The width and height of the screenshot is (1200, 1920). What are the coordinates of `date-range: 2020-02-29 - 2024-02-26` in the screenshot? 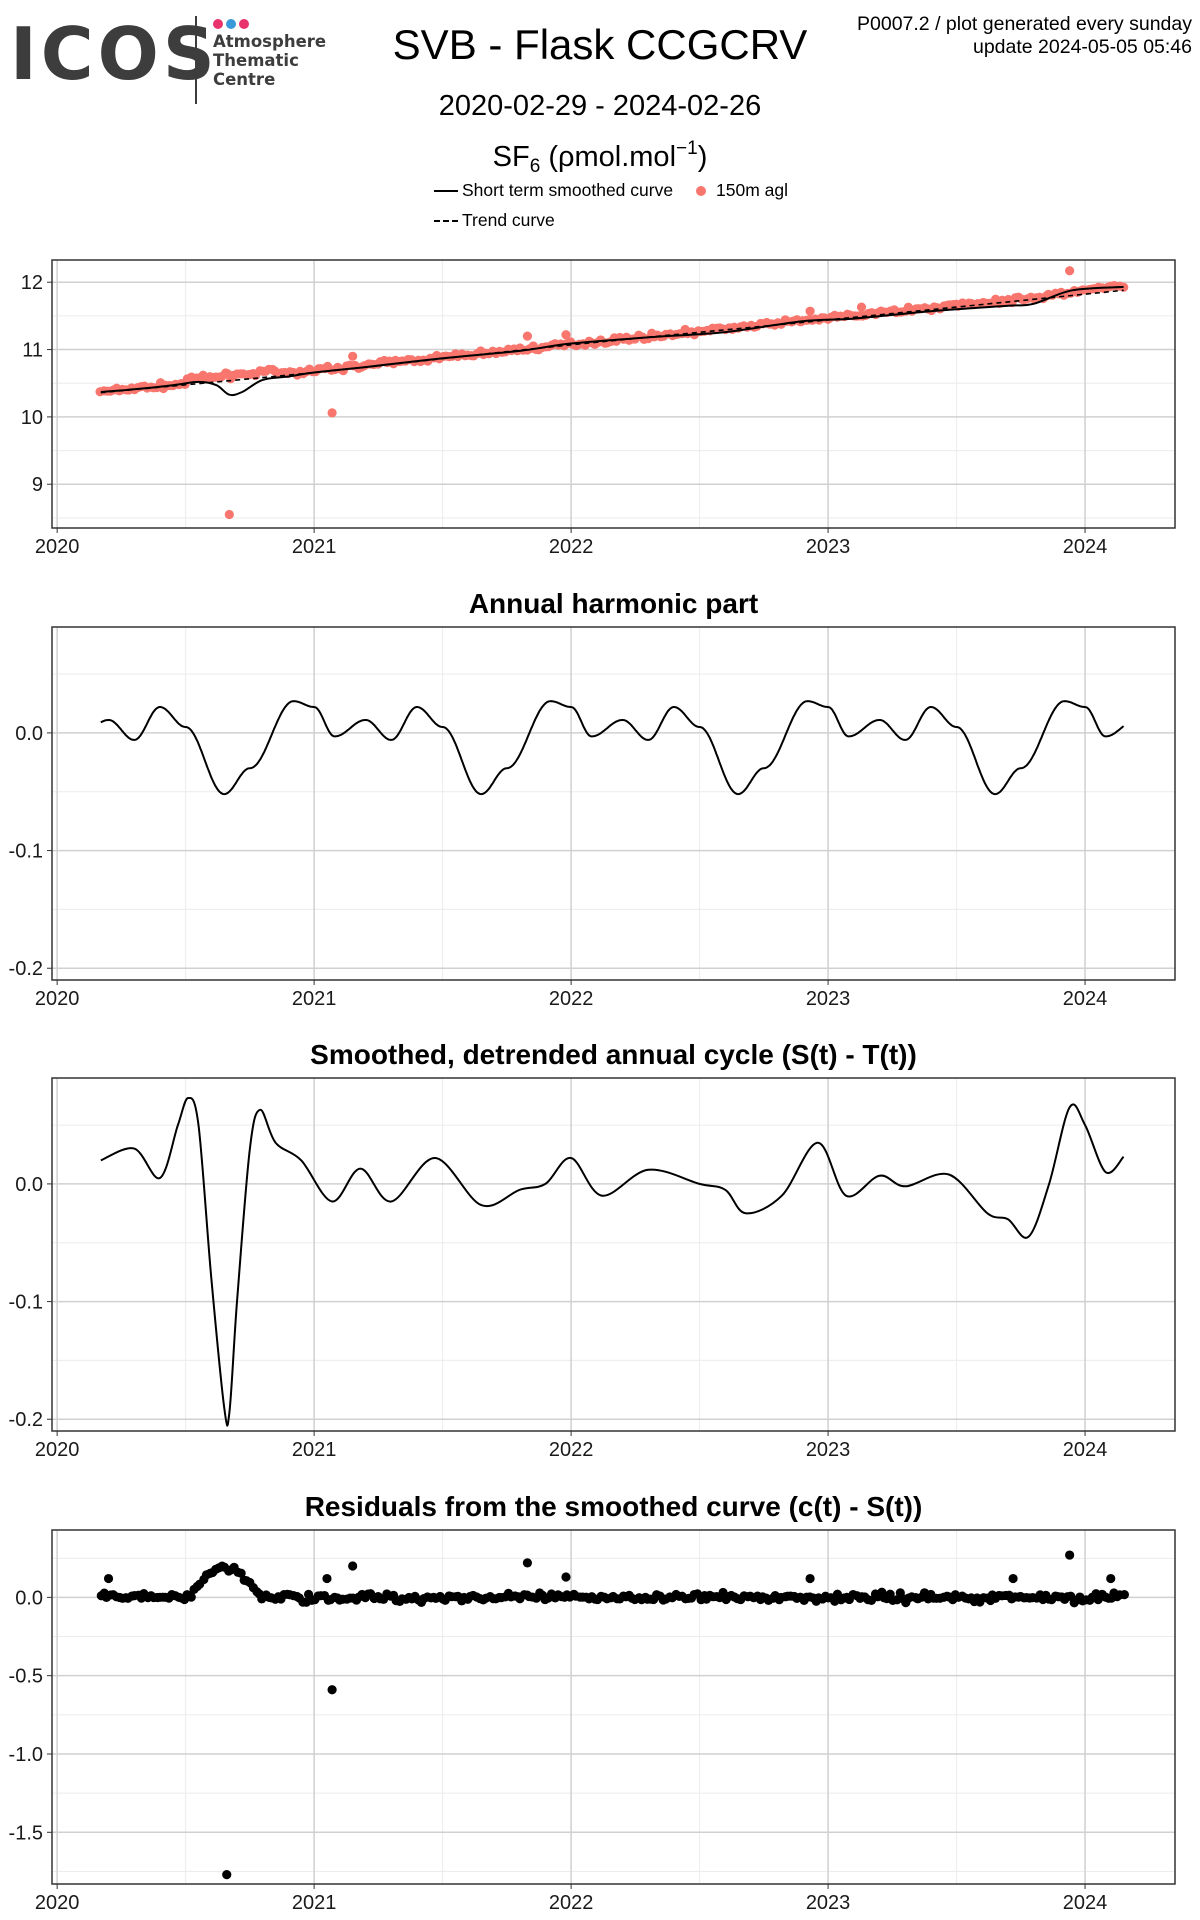 It's located at (600, 106).